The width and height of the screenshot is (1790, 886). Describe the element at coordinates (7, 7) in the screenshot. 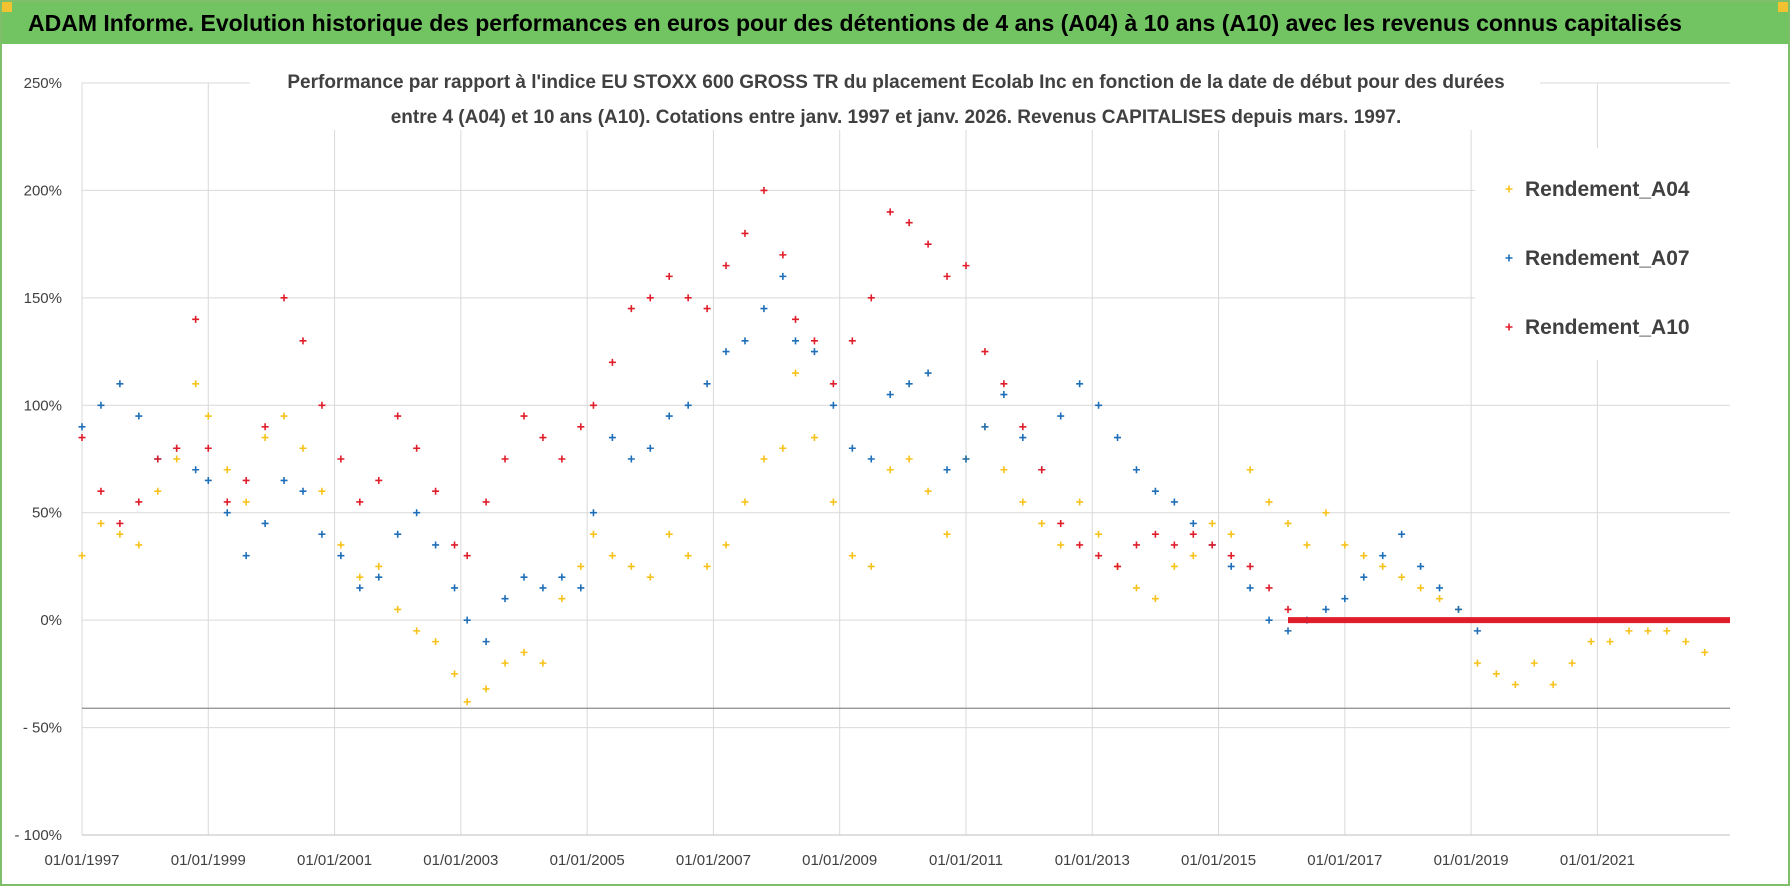

I see `corner-mark-left` at that location.